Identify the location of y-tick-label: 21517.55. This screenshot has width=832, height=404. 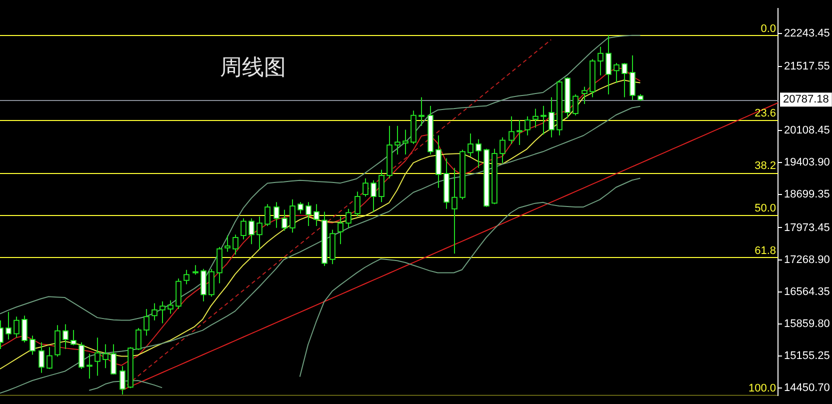
(807, 66).